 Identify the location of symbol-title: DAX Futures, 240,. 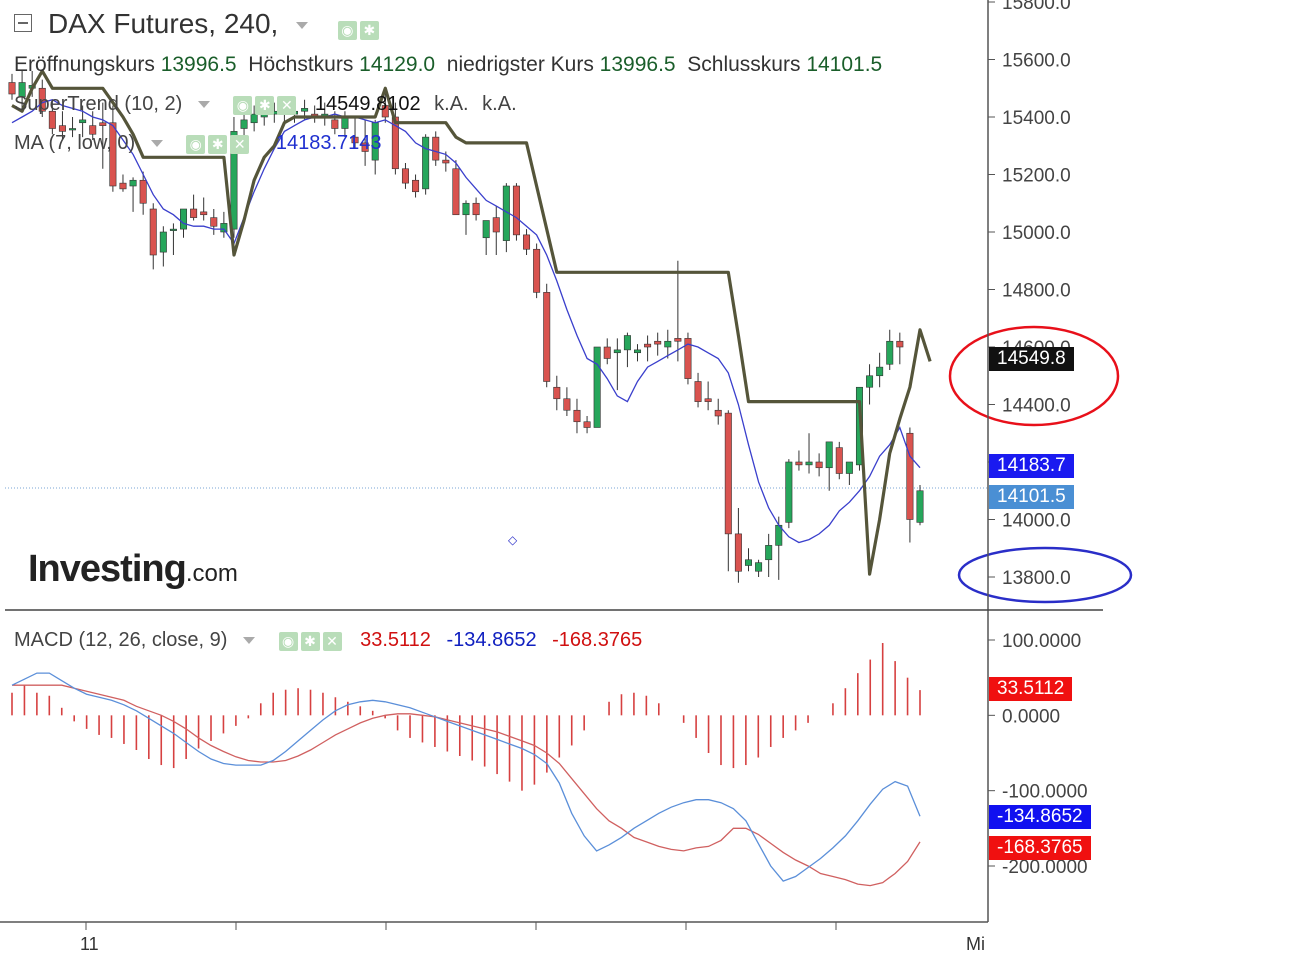
(163, 23).